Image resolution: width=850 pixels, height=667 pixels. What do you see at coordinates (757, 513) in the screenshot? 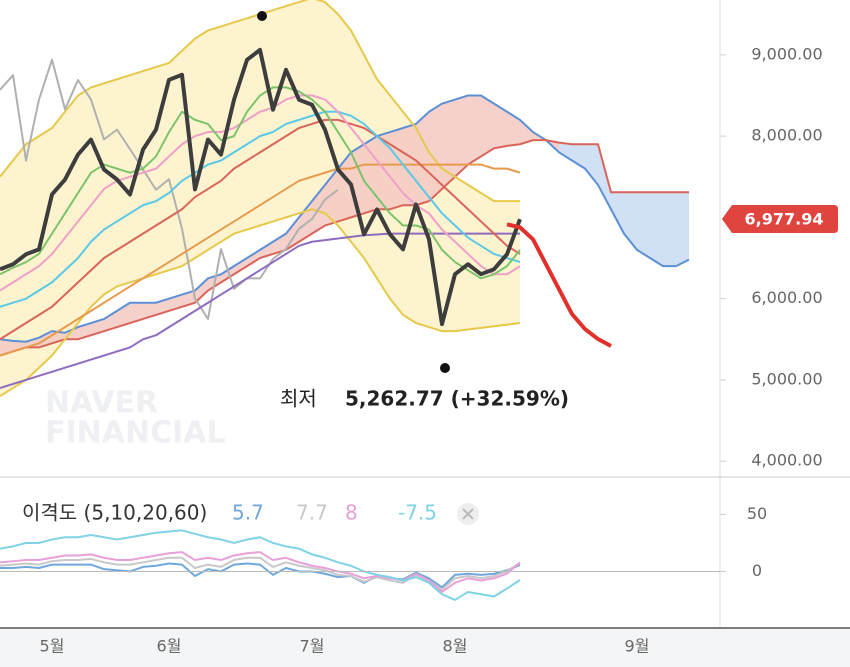
I see `y-tick-label: 50` at bounding box center [757, 513].